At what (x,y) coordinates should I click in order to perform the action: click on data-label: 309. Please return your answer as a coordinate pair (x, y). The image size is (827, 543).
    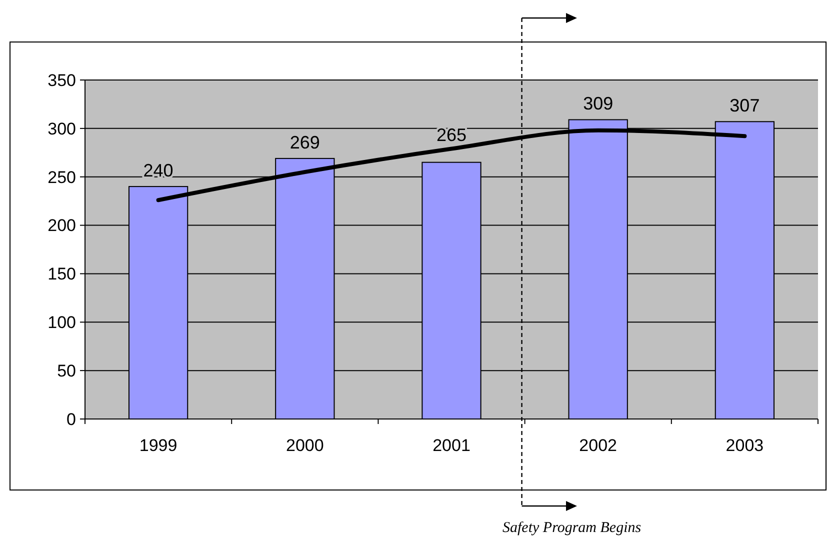
    Looking at the image, I should click on (598, 104).